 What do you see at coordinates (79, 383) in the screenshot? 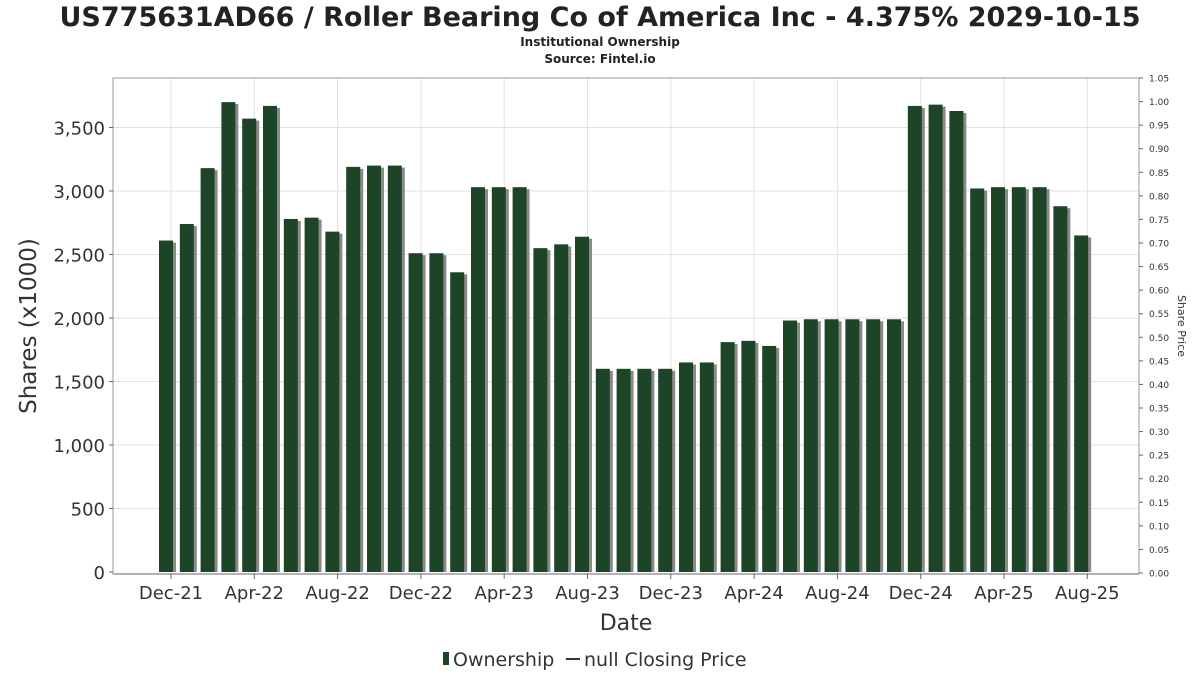
I see `y-tick-label: 1,500` at bounding box center [79, 383].